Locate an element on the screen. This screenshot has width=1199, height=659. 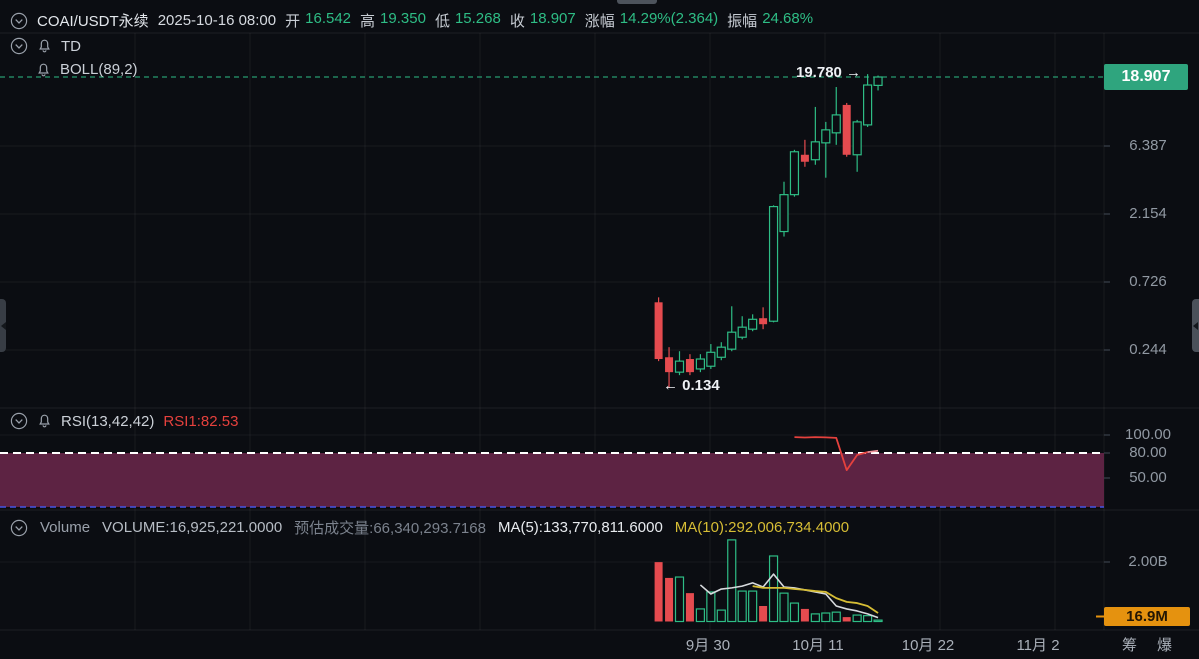
boll-indicator-label: BOLL(89,2) is located at coordinates (99, 69).